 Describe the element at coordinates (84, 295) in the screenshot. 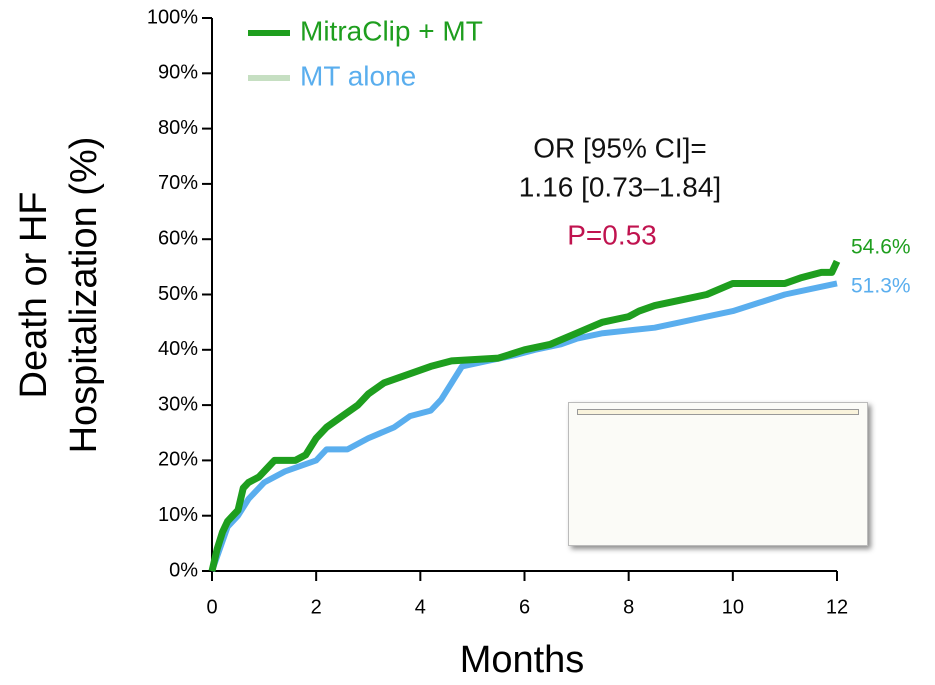

I see `y-axis-label: Hospitalization (%)` at that location.